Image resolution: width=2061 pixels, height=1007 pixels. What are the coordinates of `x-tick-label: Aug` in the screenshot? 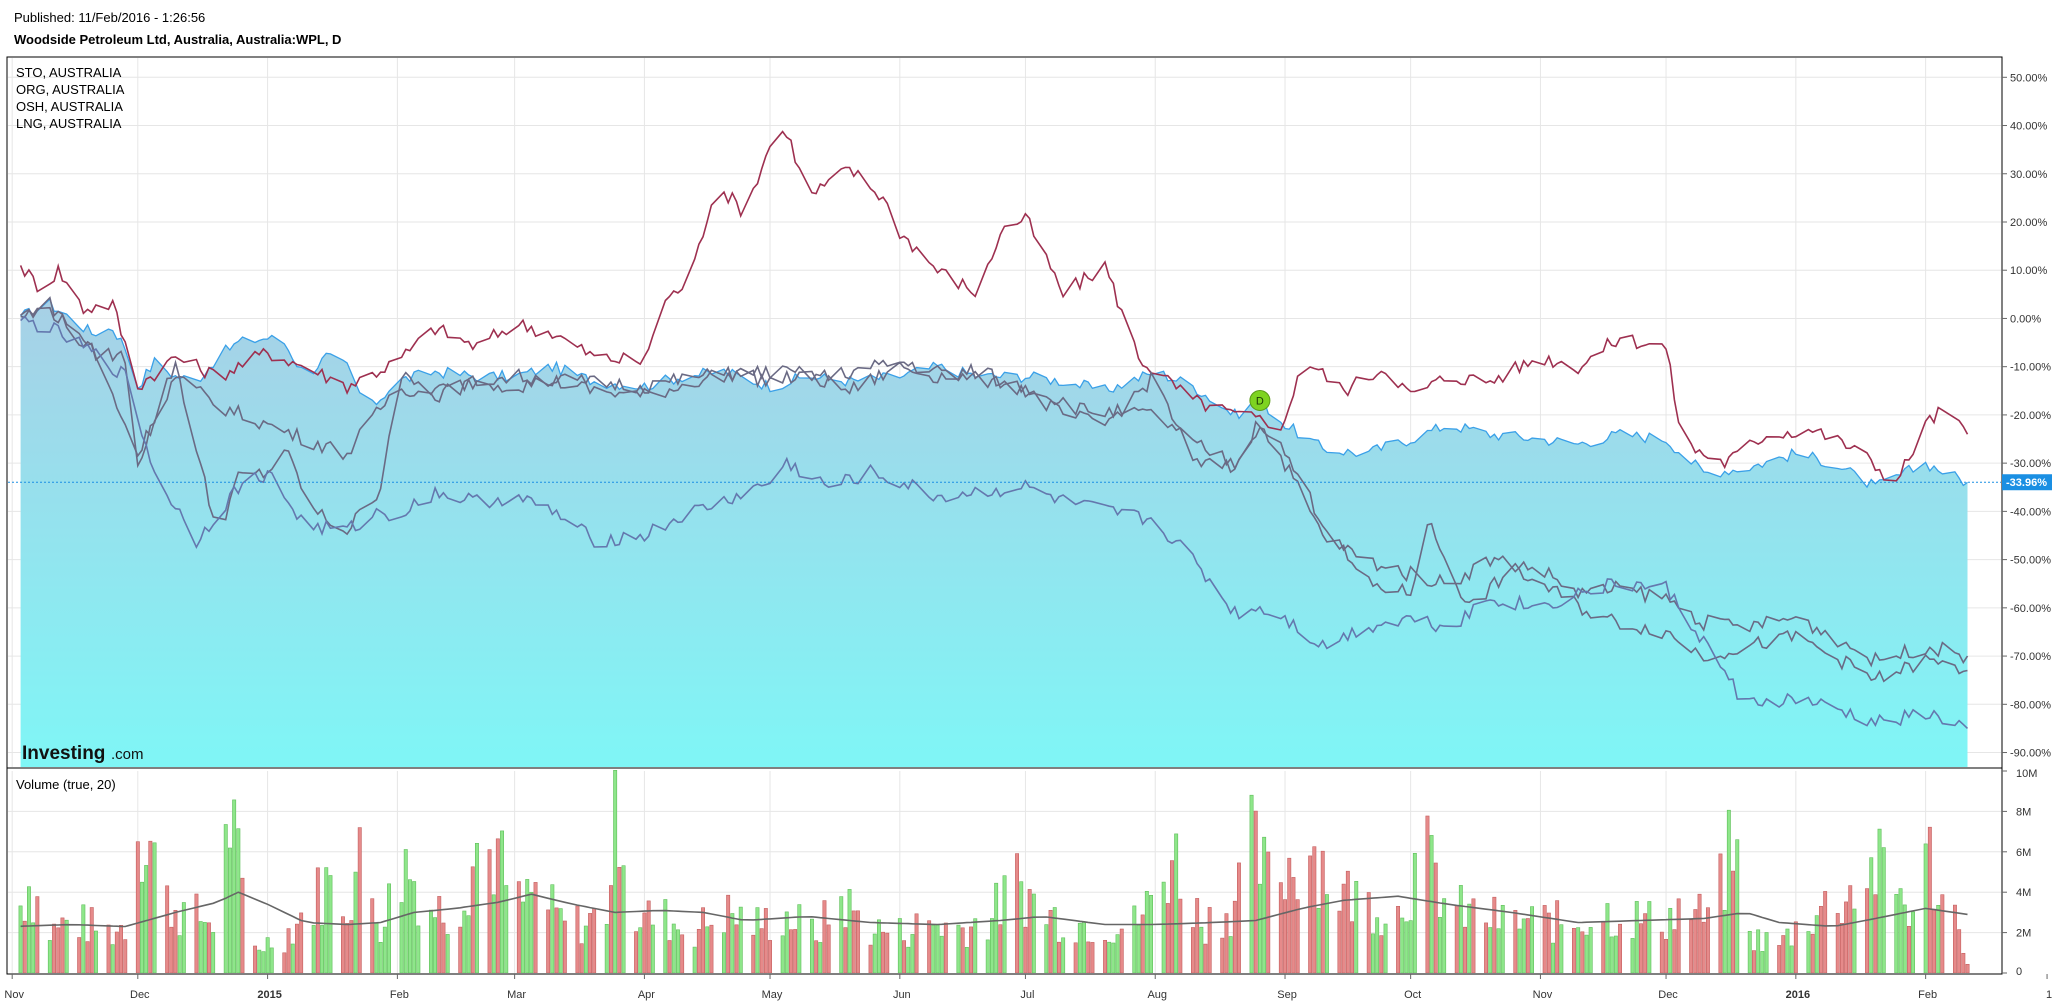 It's located at (1157, 995).